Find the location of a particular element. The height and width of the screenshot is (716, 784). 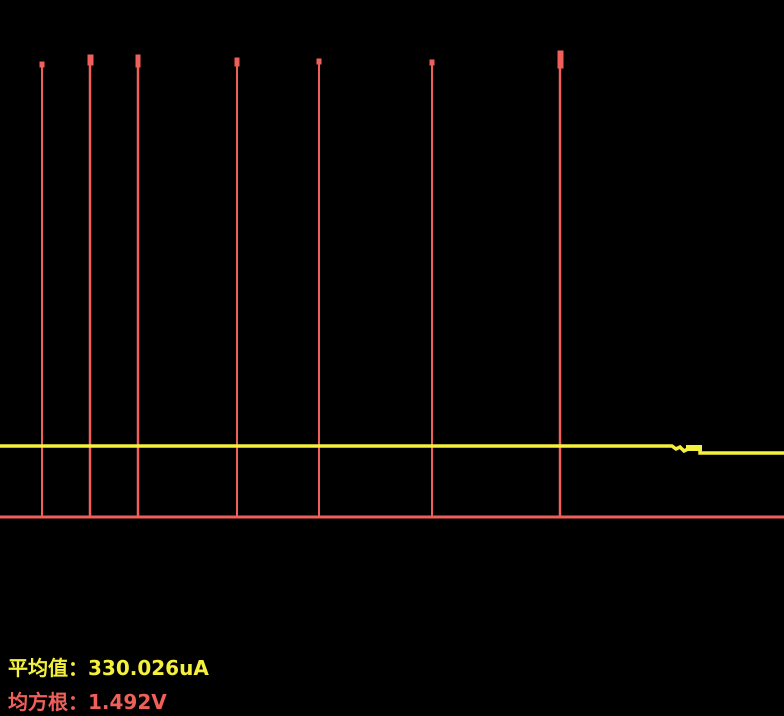

voltage-line is located at coordinates (392, 449).